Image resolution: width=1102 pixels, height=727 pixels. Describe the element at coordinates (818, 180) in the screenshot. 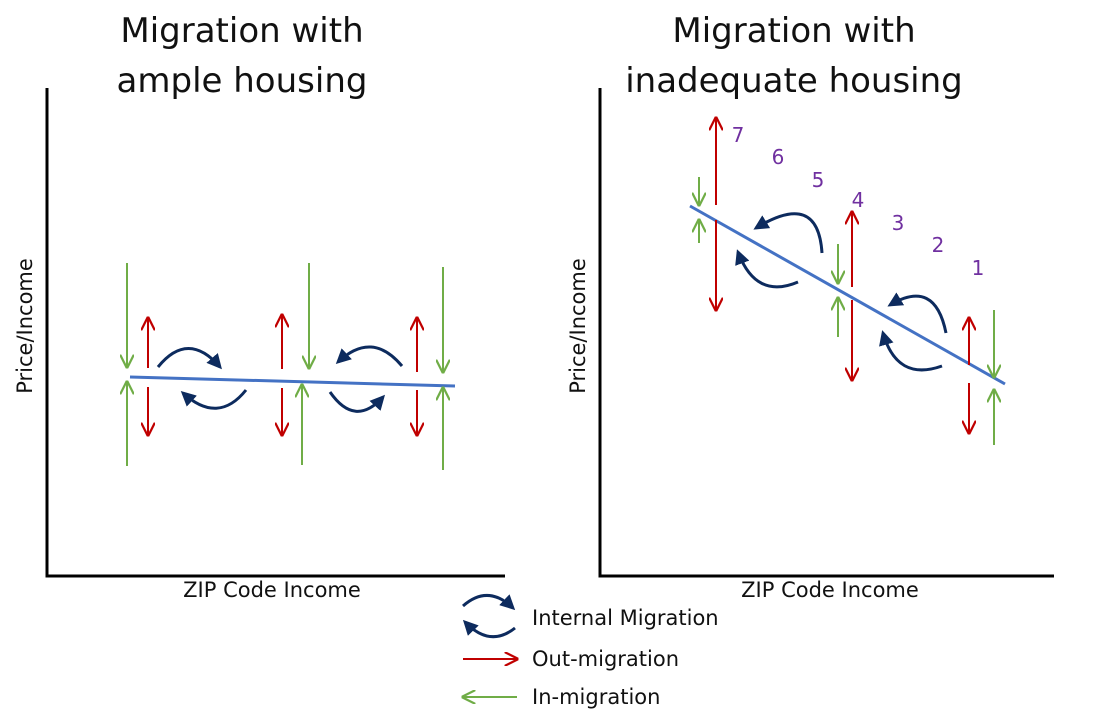

I see `rank-label-5: 5` at that location.